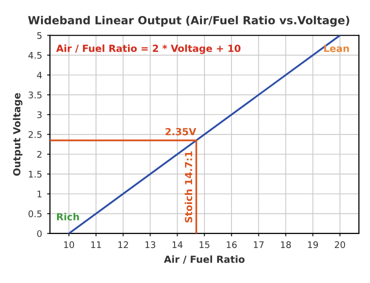 This screenshot has height=283, width=370. I want to click on x-tick-label: 10, so click(69, 244).